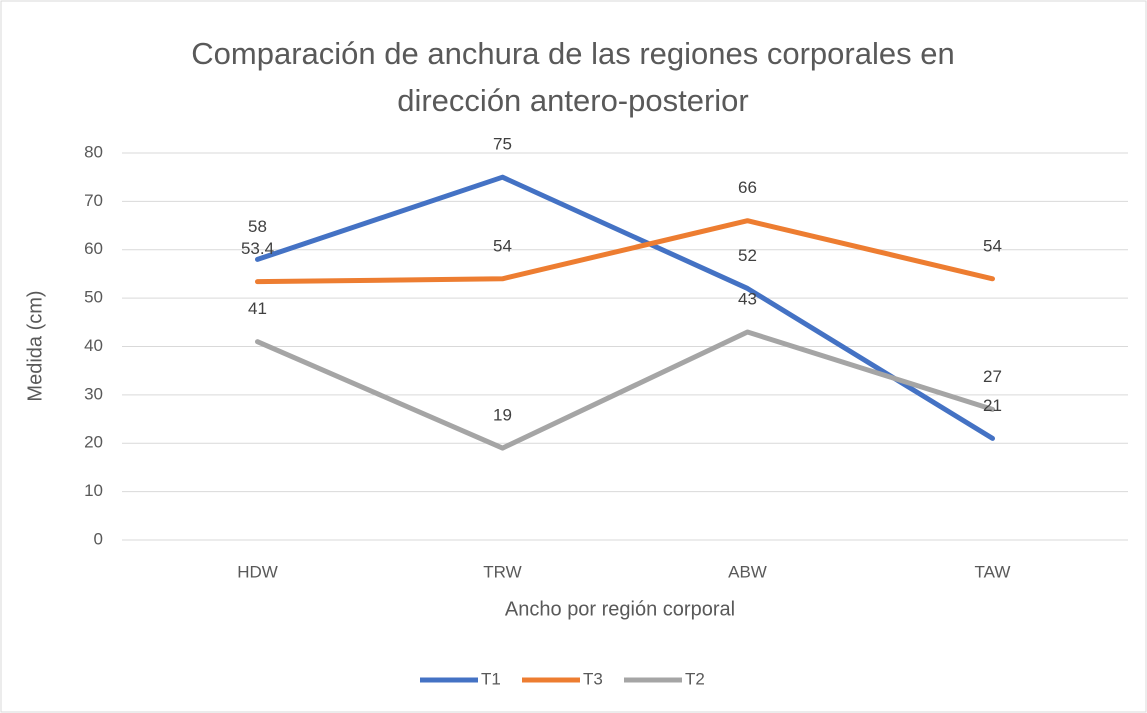  I want to click on x-tick-label: TRW, so click(502, 571).